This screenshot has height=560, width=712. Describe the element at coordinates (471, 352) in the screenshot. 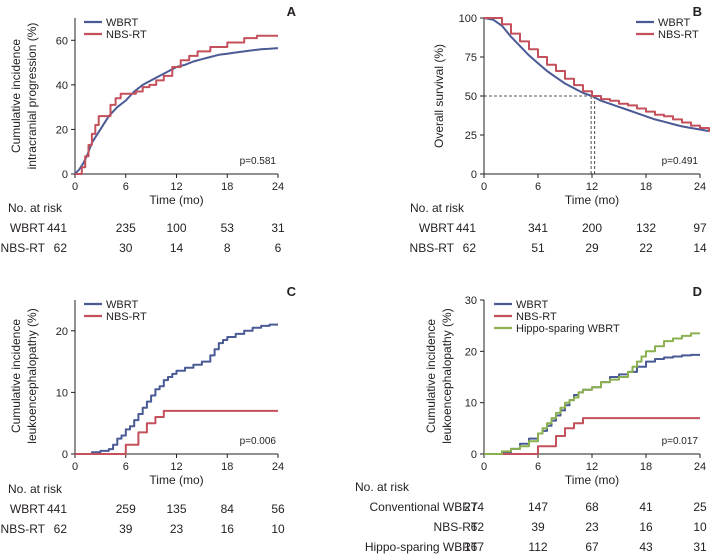

I see `panel-d-ytick-label: 20` at that location.